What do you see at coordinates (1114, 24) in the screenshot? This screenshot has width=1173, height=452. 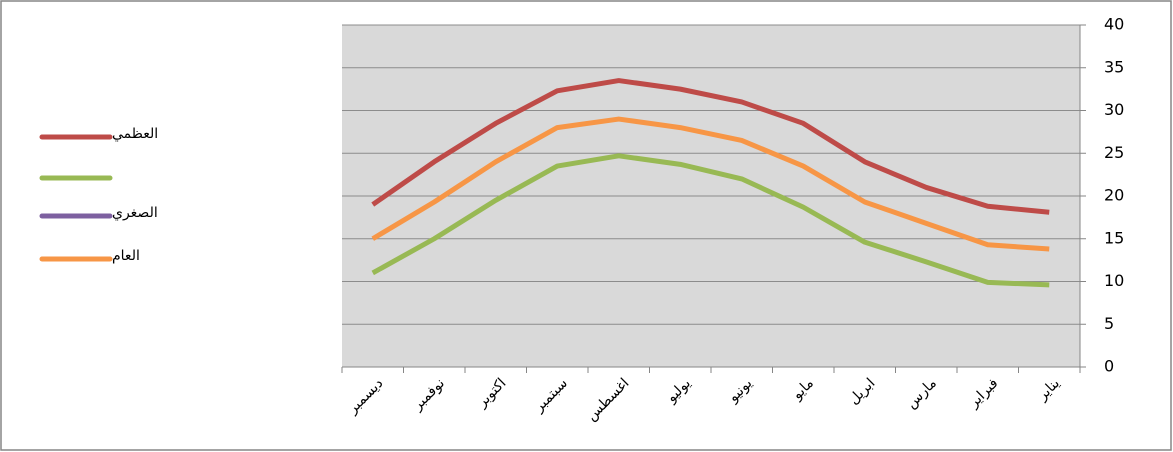 I see `y-tick-label: 40` at bounding box center [1114, 24].